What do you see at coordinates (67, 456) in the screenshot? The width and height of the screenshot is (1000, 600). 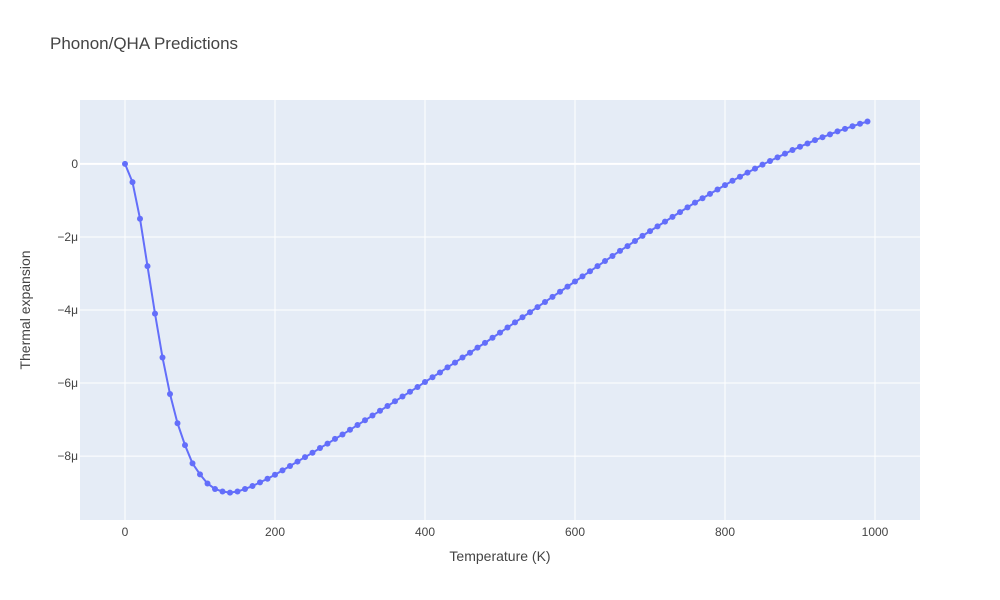 I see `y-tick-label: −8μ` at bounding box center [67, 456].